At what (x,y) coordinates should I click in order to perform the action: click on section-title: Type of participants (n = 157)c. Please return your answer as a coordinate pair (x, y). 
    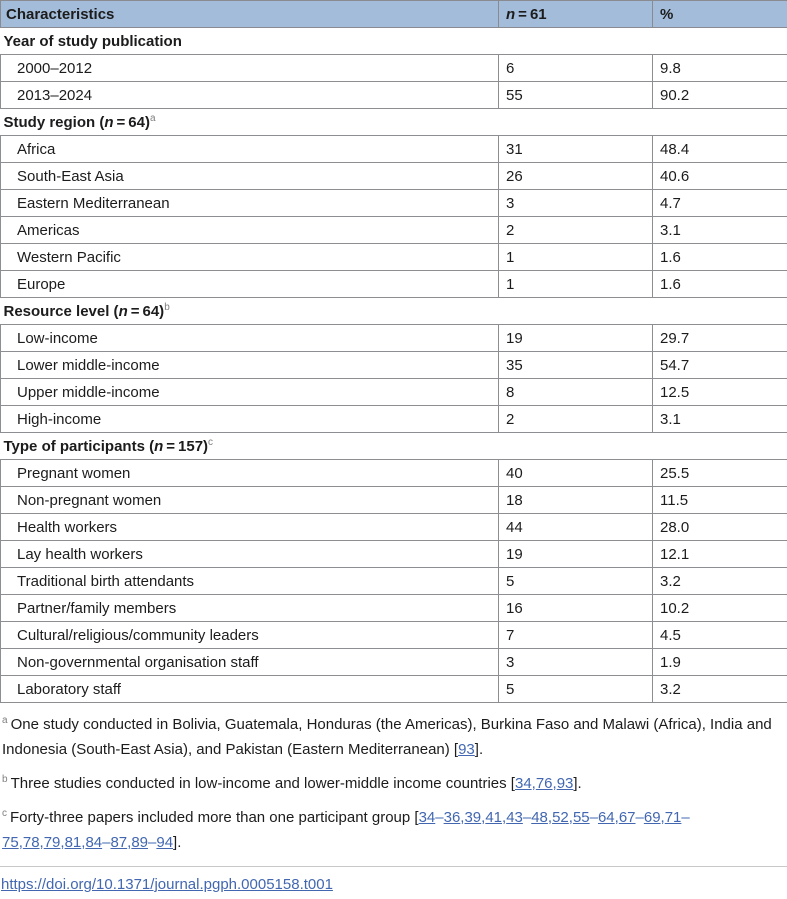
    Looking at the image, I should click on (394, 446).